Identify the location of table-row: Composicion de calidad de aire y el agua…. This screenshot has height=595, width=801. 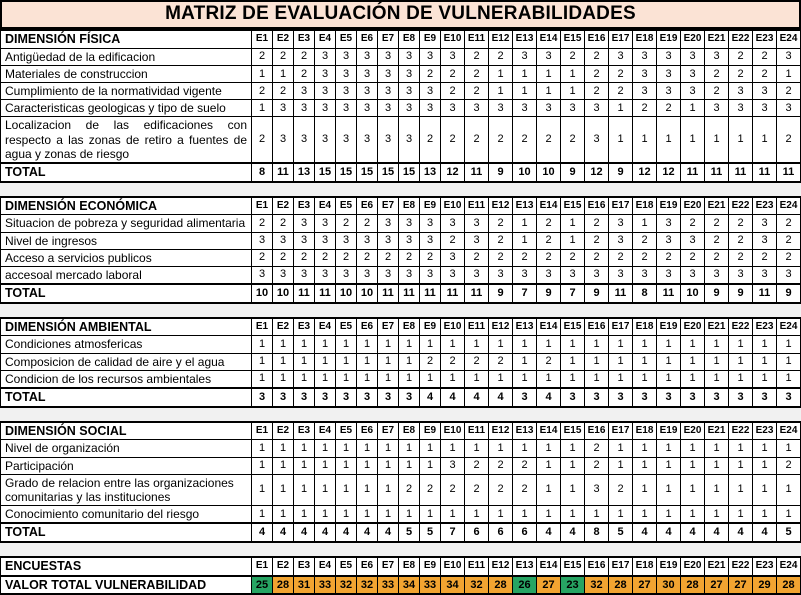
(400, 361).